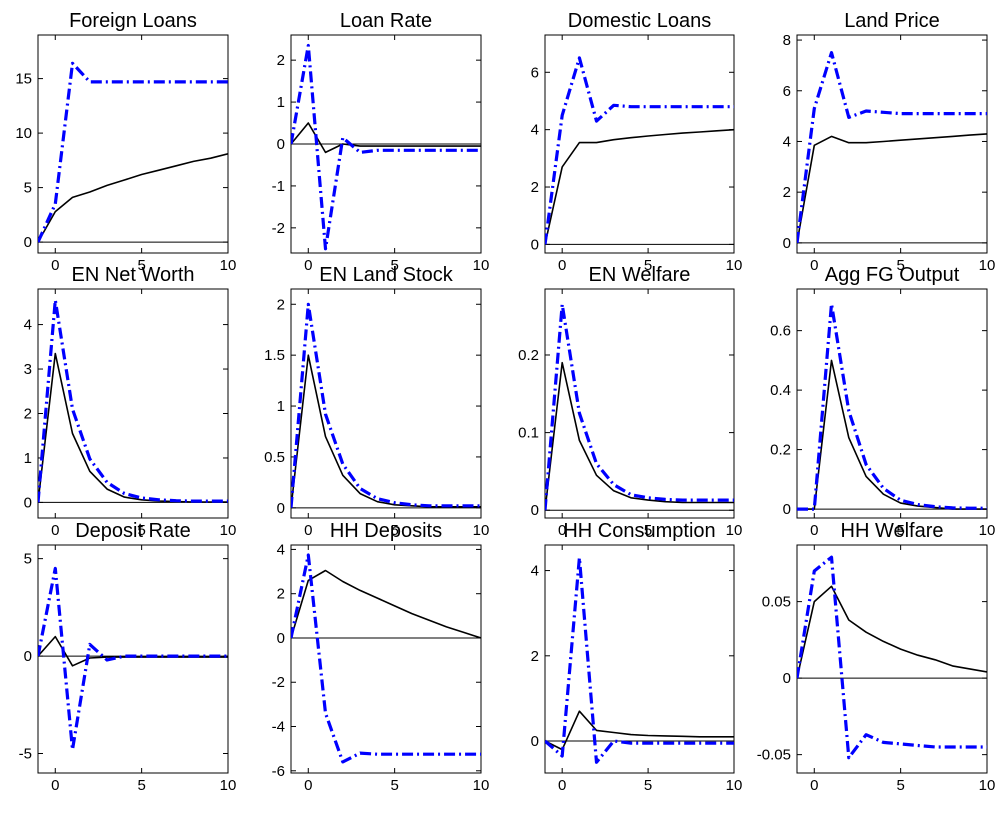 This screenshot has height=825, width=1003. What do you see at coordinates (23, 79) in the screenshot?
I see `y-tick-label: 15` at bounding box center [23, 79].